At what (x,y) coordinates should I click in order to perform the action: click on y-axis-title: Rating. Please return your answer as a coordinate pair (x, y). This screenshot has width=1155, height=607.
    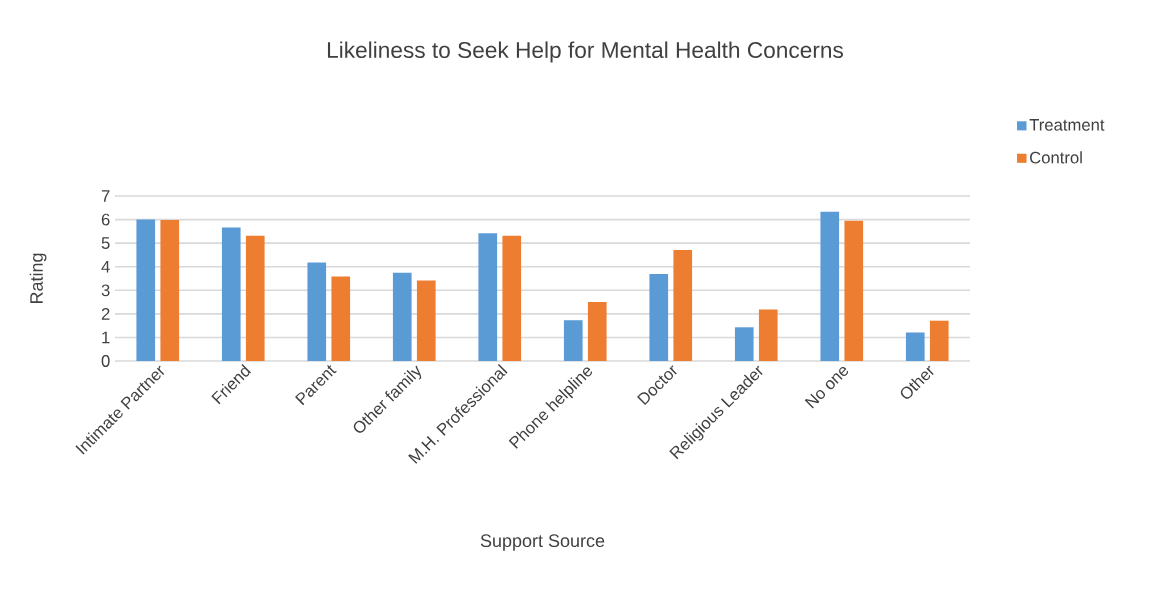
    Looking at the image, I should click on (38, 278).